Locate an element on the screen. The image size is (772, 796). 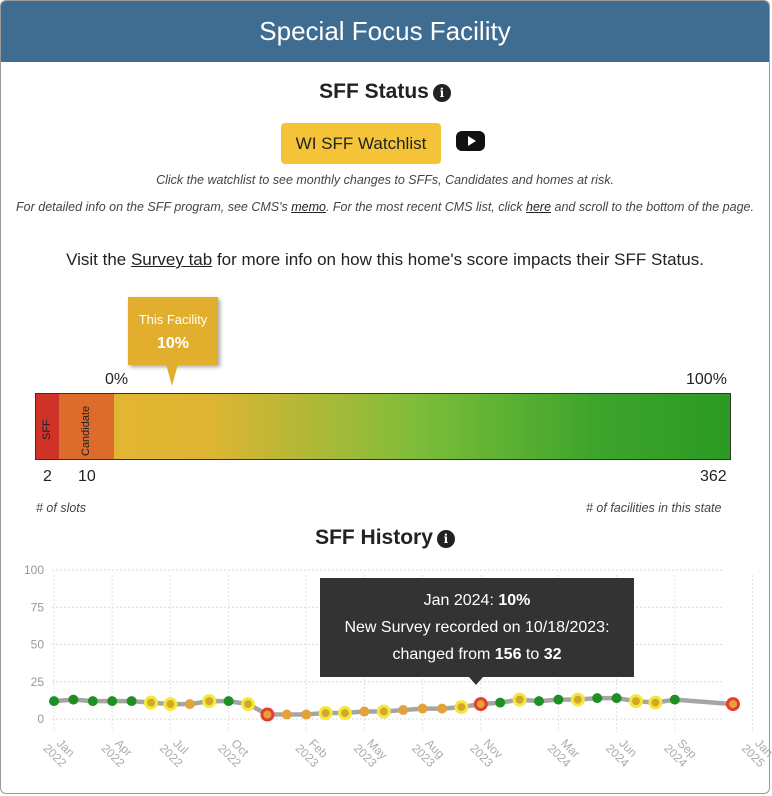
youtube-icon is located at coordinates (470, 141).